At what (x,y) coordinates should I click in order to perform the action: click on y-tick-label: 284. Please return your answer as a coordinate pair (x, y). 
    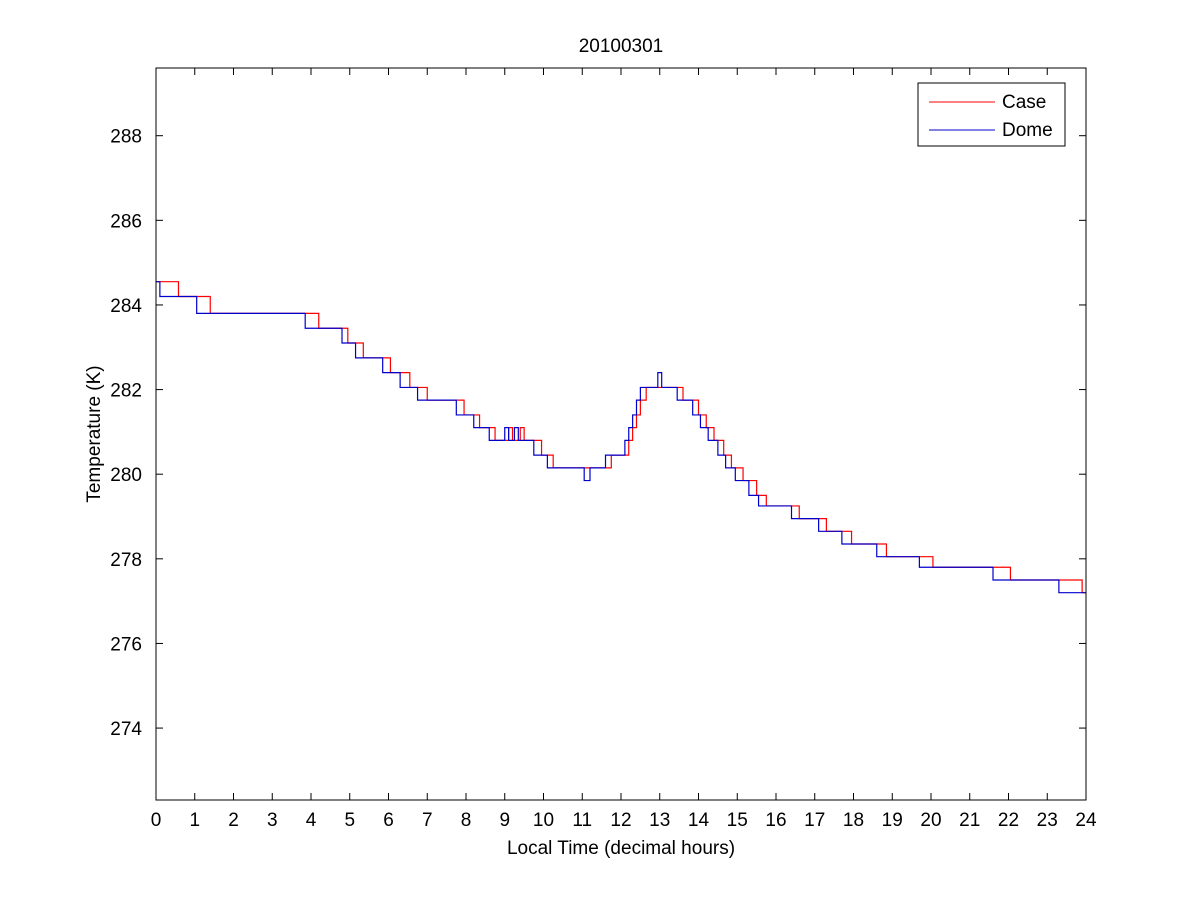
    Looking at the image, I should click on (126, 306).